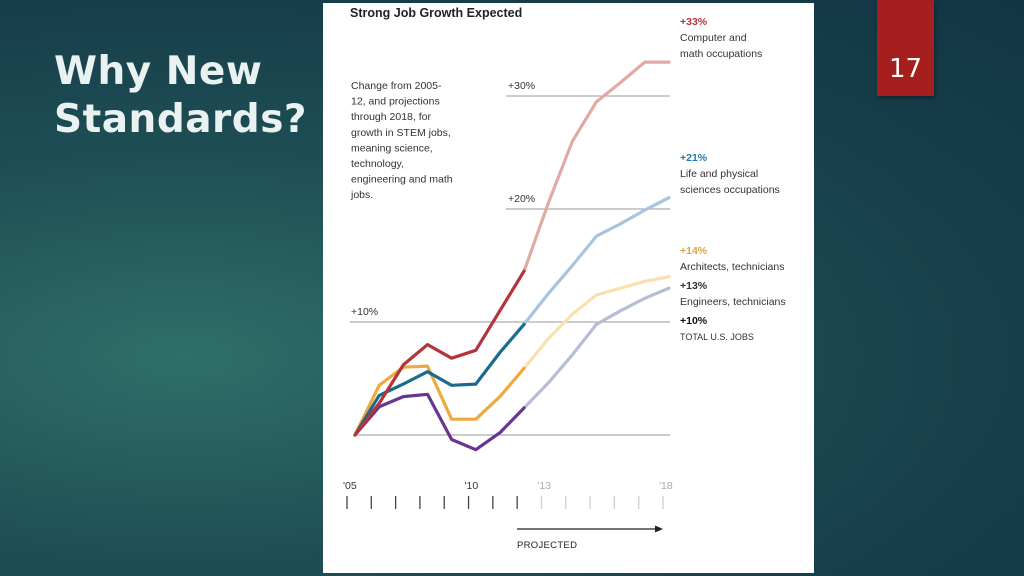 The height and width of the screenshot is (576, 1024). Describe the element at coordinates (396, 86) in the screenshot. I see `description-line: Change from 2005-` at that location.